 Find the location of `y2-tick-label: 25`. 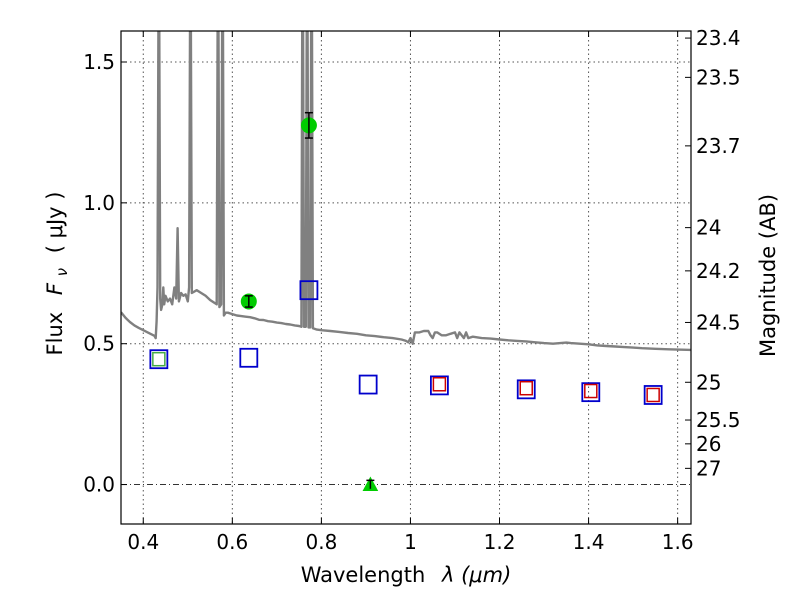

y2-tick-label: 25 is located at coordinates (708, 382).